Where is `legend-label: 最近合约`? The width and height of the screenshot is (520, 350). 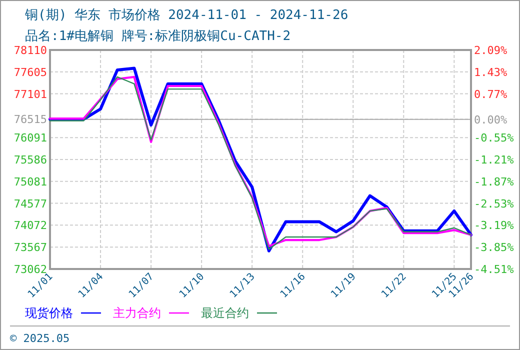 legend-label: 最近合约 is located at coordinates (225, 313).